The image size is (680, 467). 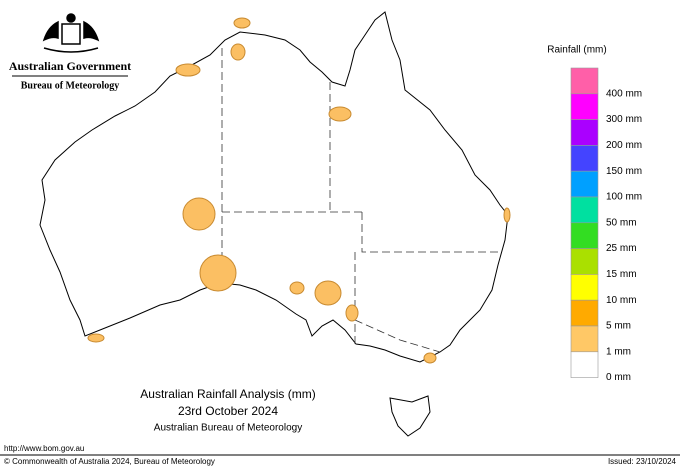 I want to click on legend-label: 300 mm, so click(x=624, y=119).